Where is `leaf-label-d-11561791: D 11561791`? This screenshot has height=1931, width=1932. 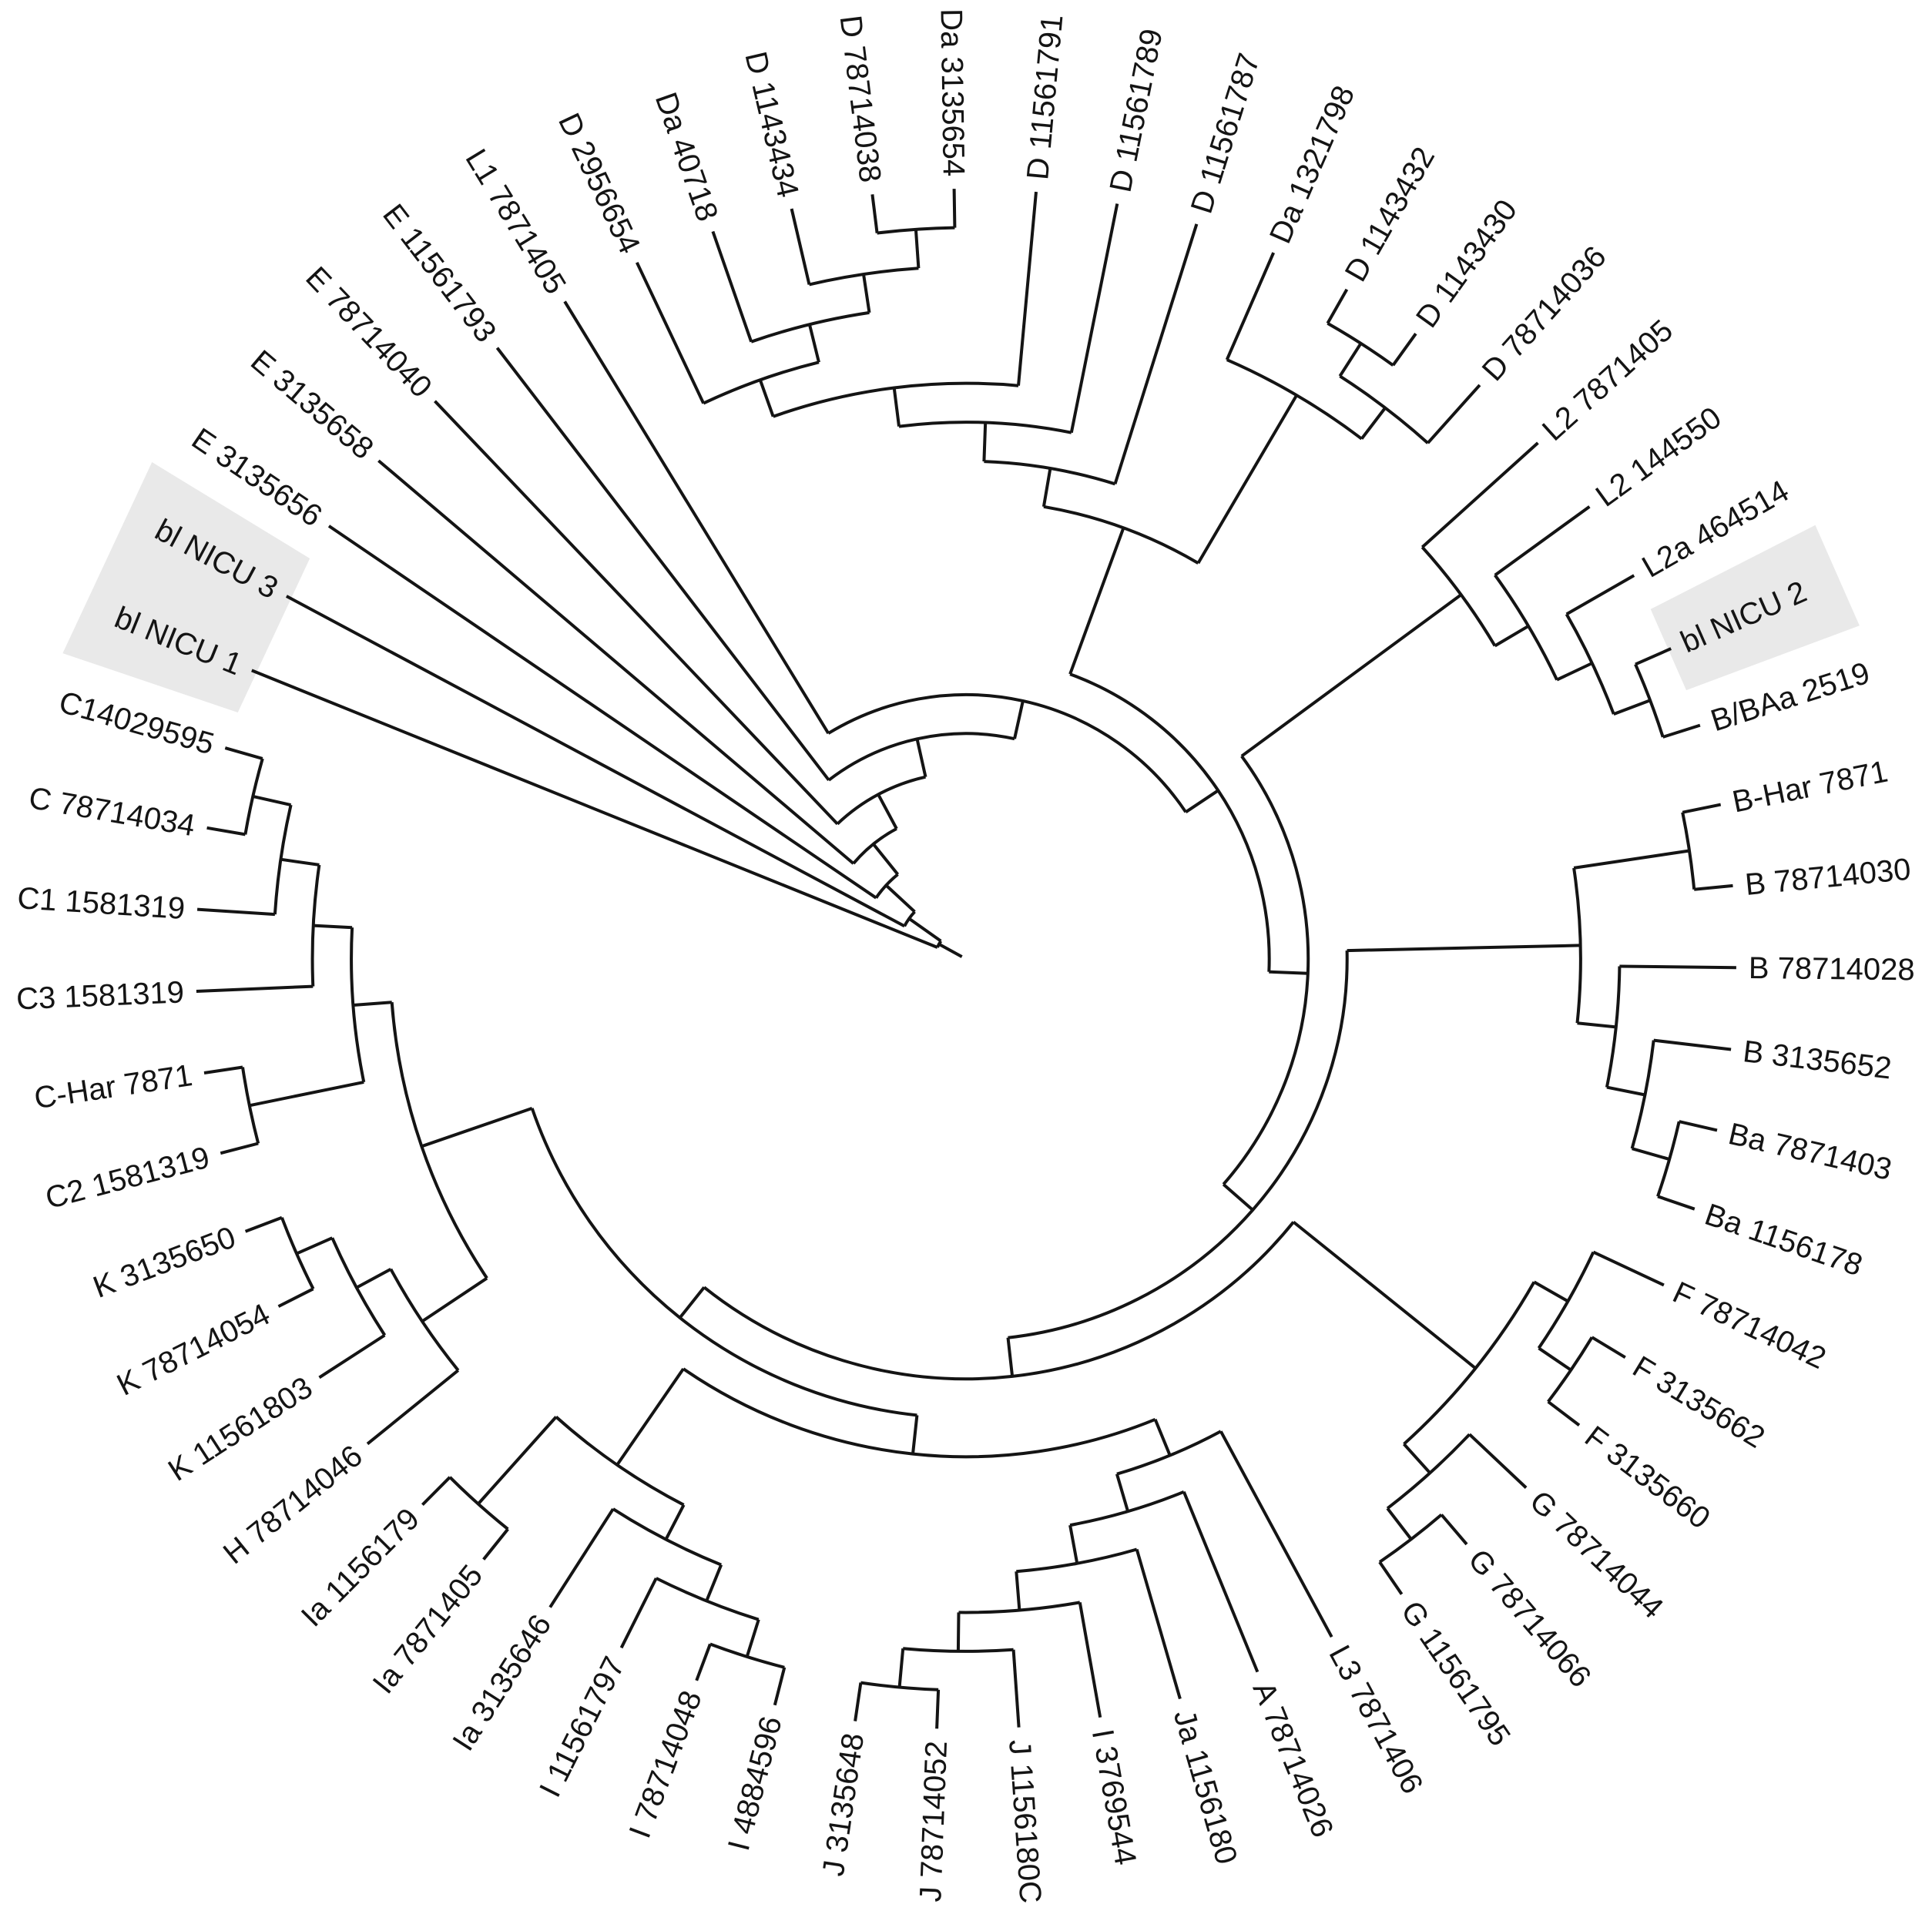
leaf-label-d-11561791: D 11561791 is located at coordinates (1045, 97).